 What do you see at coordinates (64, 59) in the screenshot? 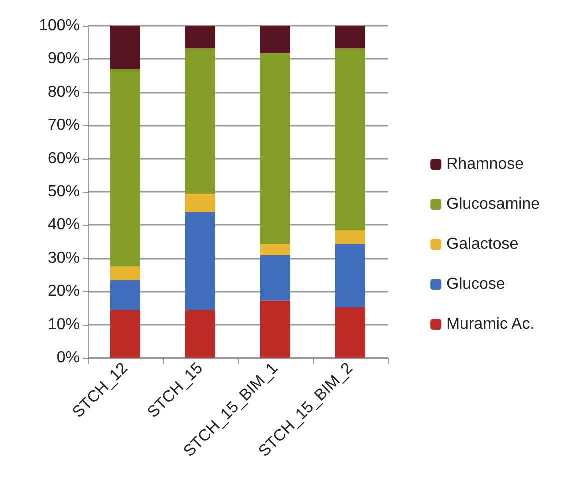
I see `y-tick-label: 90%` at bounding box center [64, 59].